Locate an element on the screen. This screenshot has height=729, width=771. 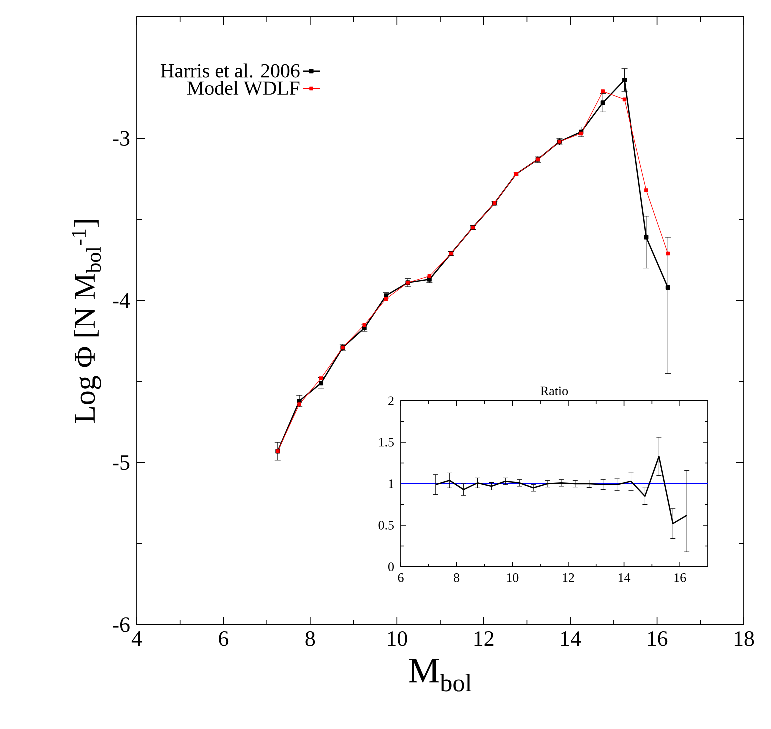
y-tick-label: 1.5 is located at coordinates (386, 442).